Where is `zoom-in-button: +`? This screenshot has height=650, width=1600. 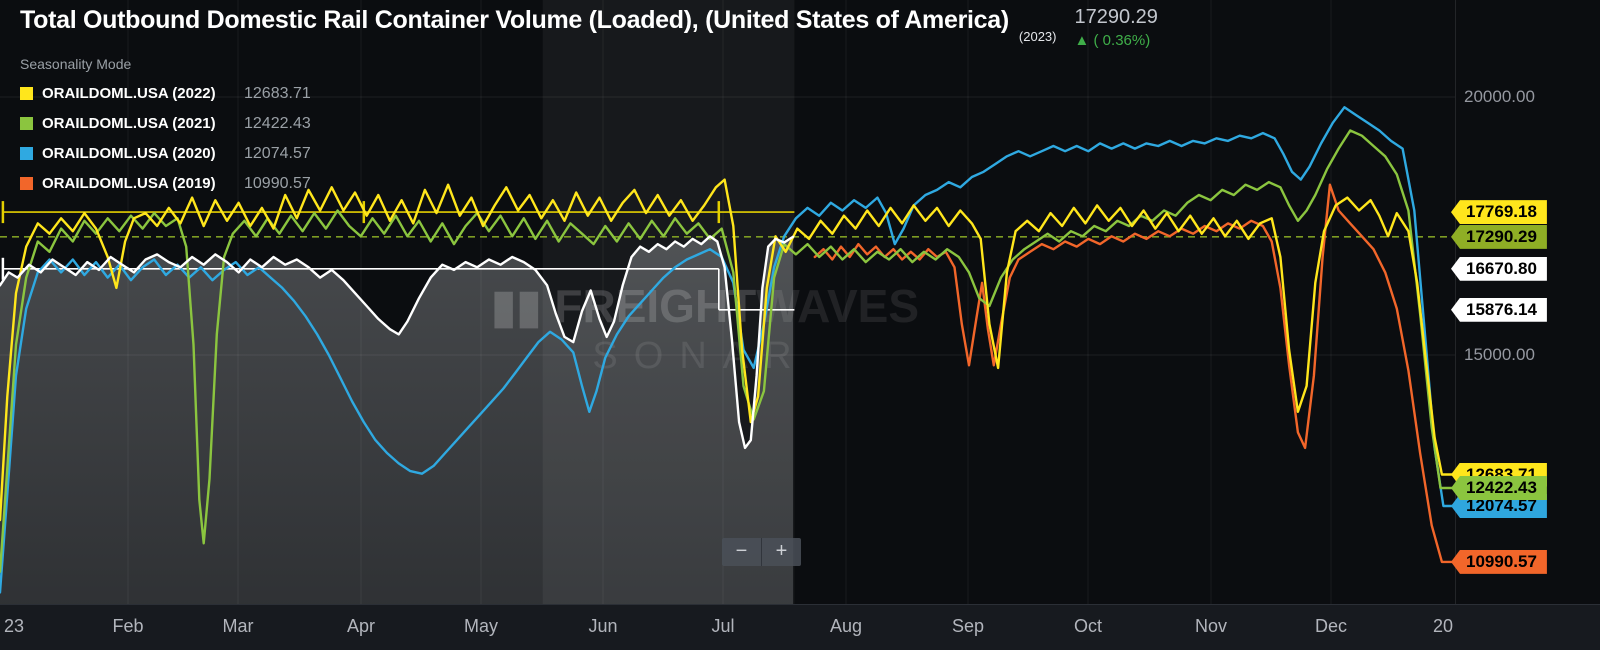 zoom-in-button: + is located at coordinates (781, 552).